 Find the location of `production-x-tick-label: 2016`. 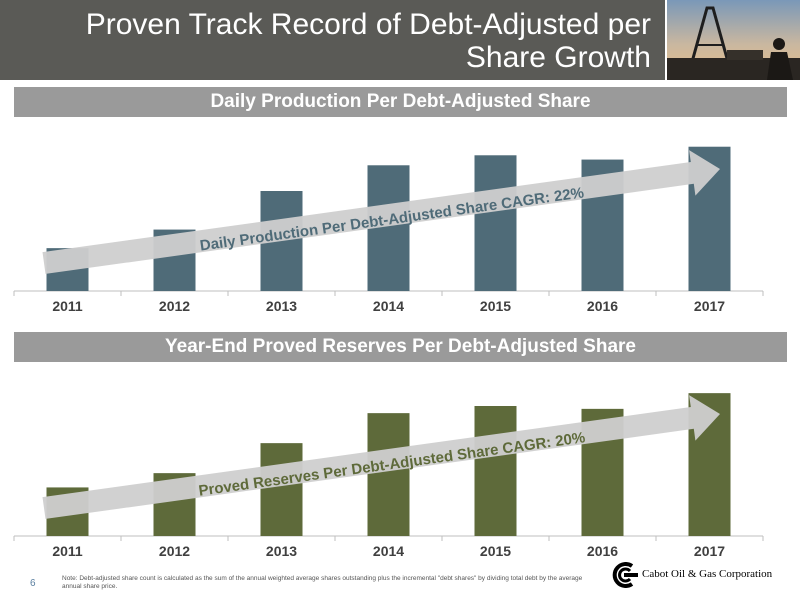

production-x-tick-label: 2016 is located at coordinates (602, 306).